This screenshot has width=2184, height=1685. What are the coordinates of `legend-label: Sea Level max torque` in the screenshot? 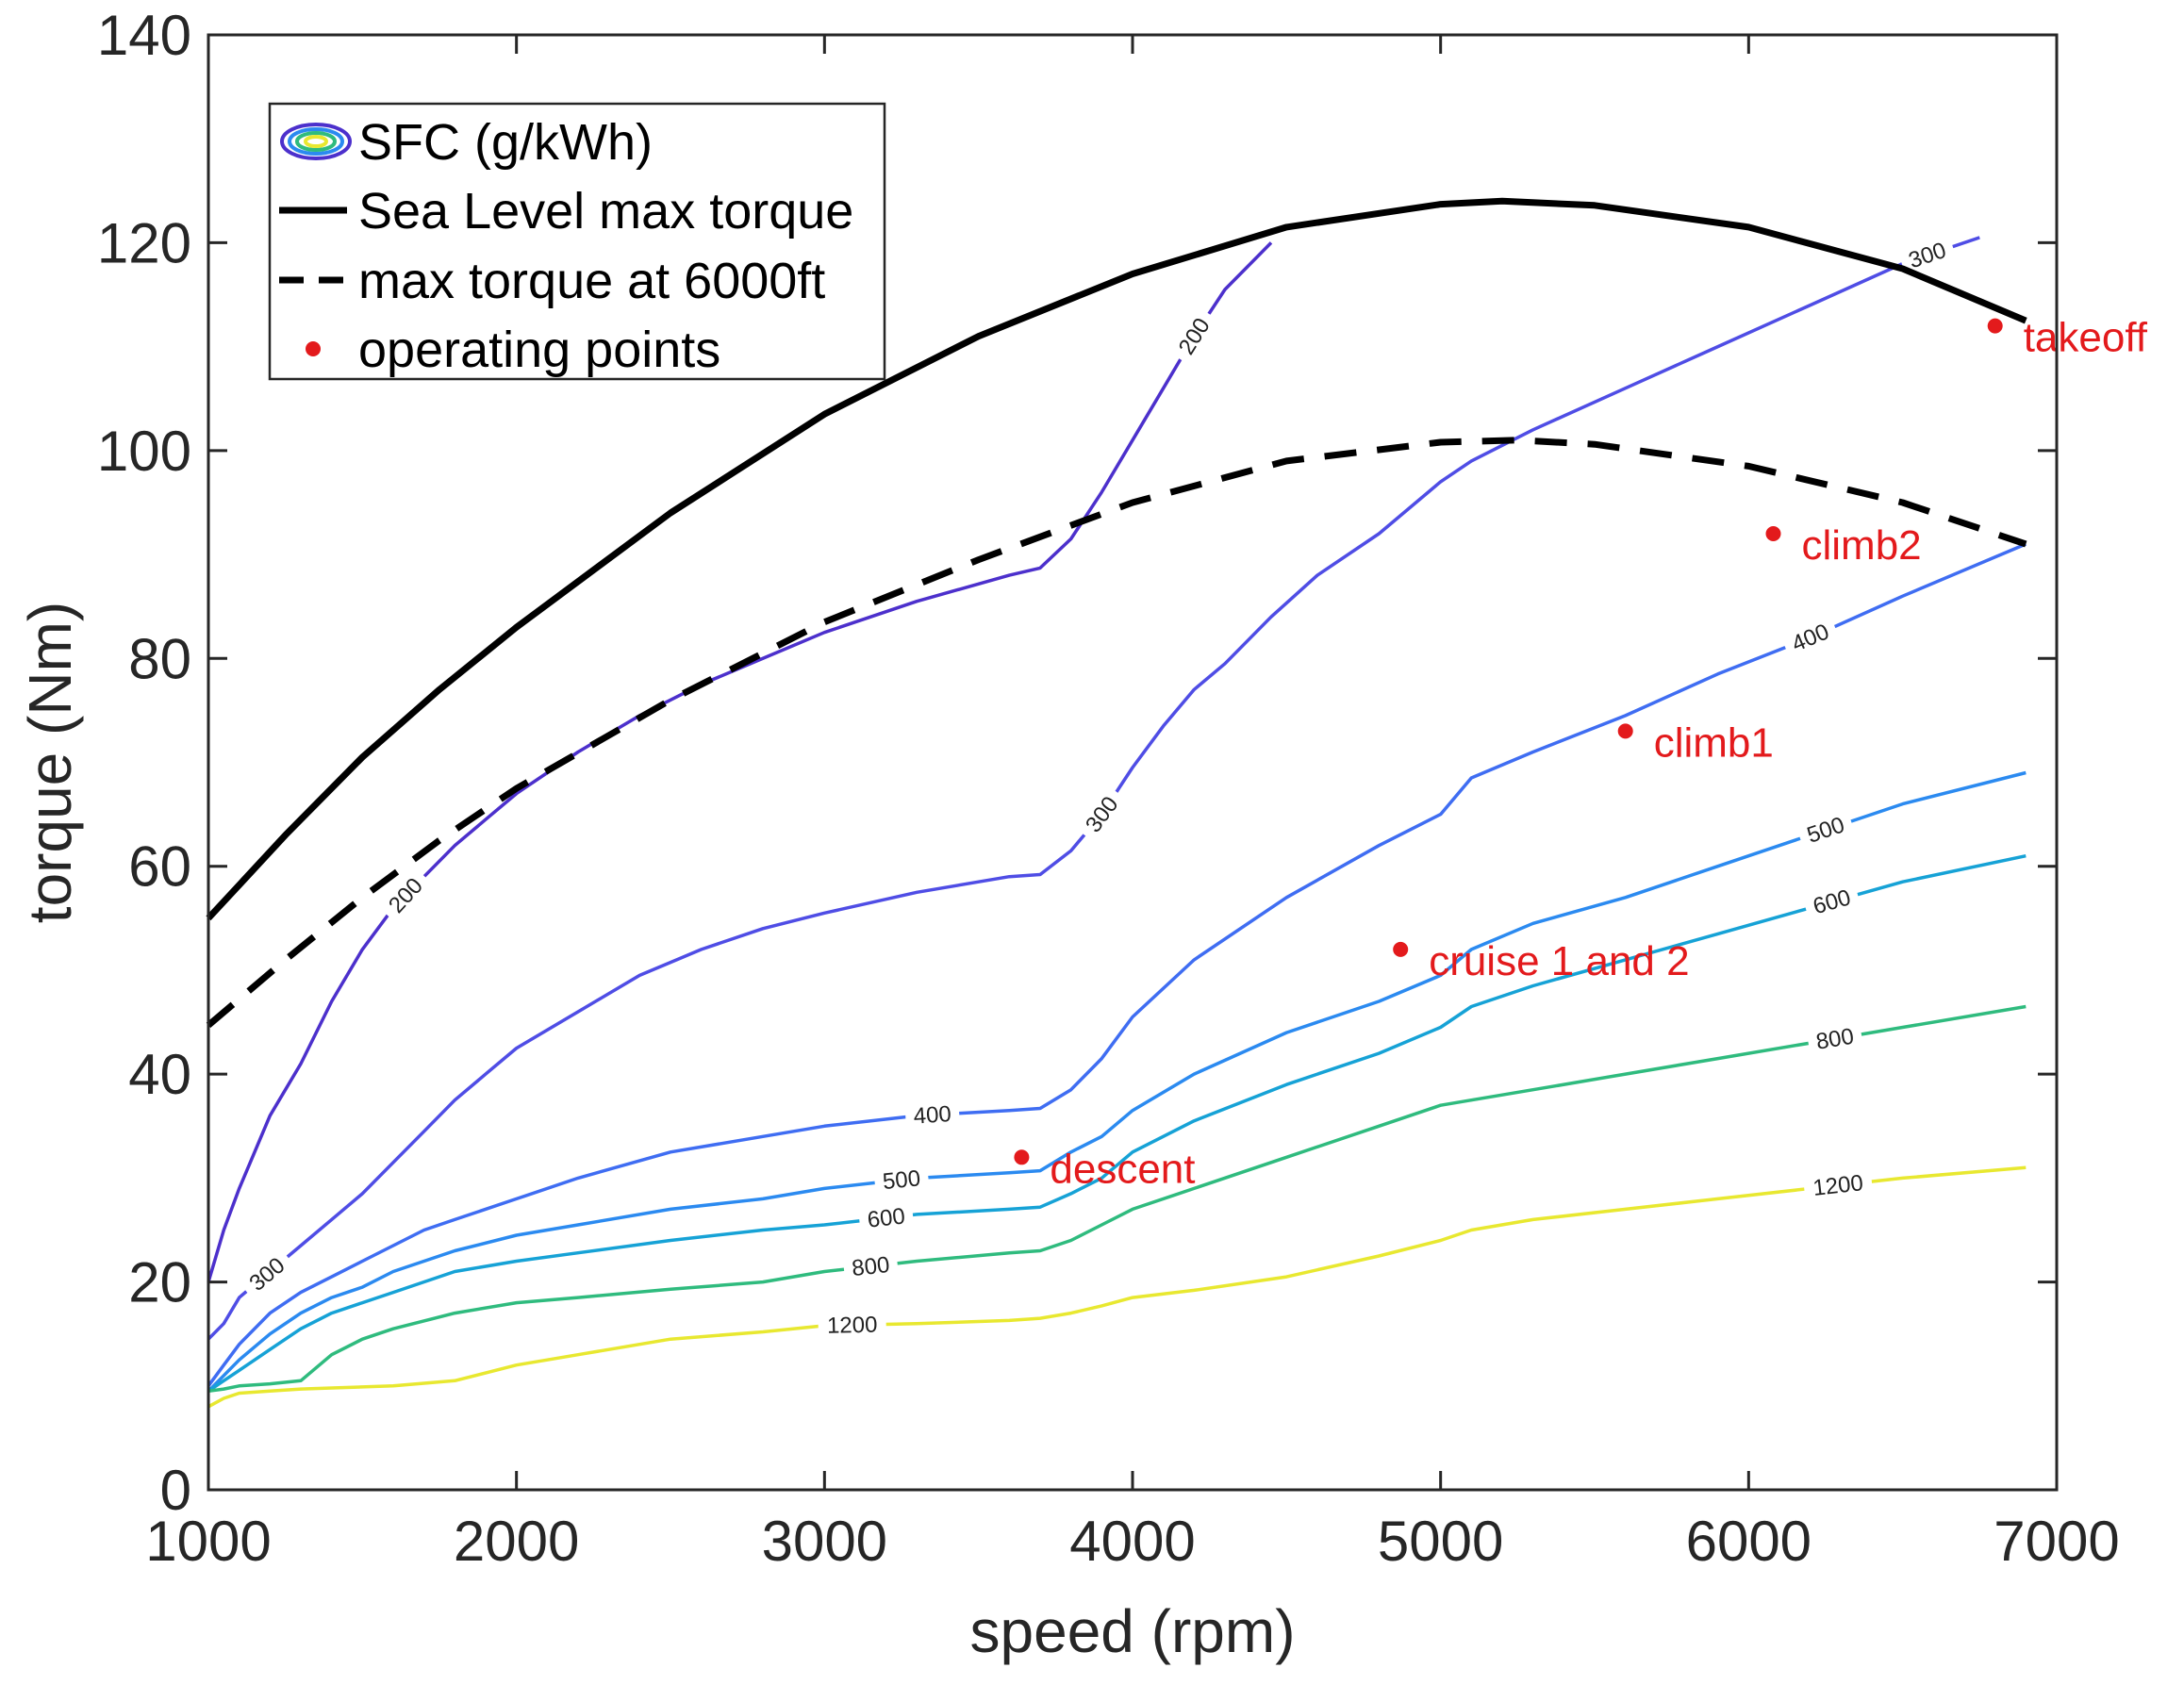 It's located at (605, 211).